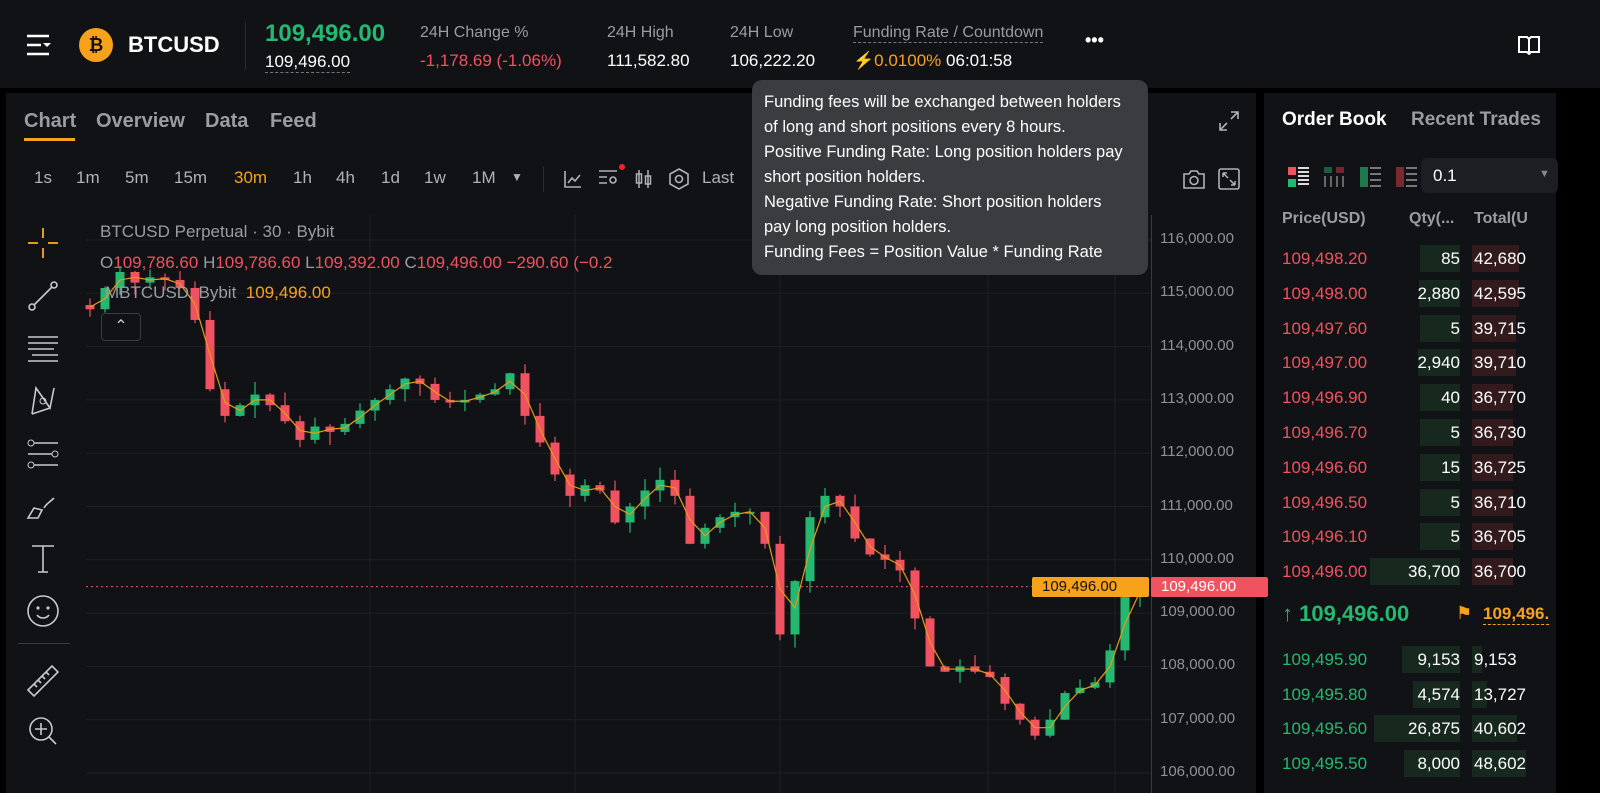 The image size is (1600, 793). What do you see at coordinates (325, 33) in the screenshot?
I see `last-price: 109,496.00` at bounding box center [325, 33].